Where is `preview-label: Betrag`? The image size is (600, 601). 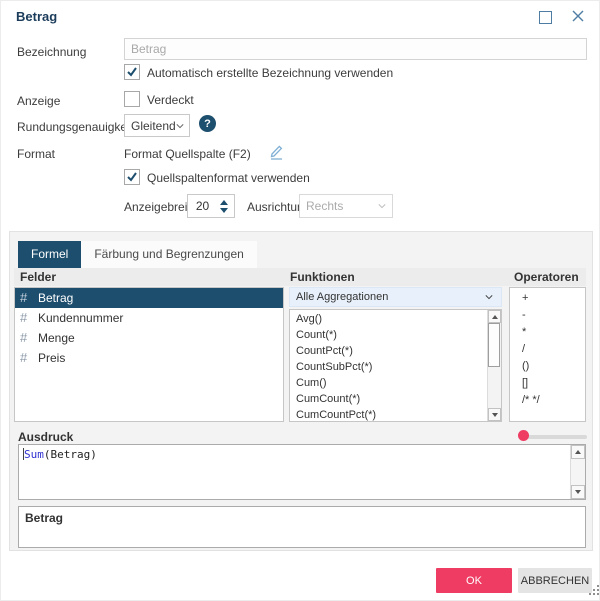
preview-label: Betrag is located at coordinates (44, 518).